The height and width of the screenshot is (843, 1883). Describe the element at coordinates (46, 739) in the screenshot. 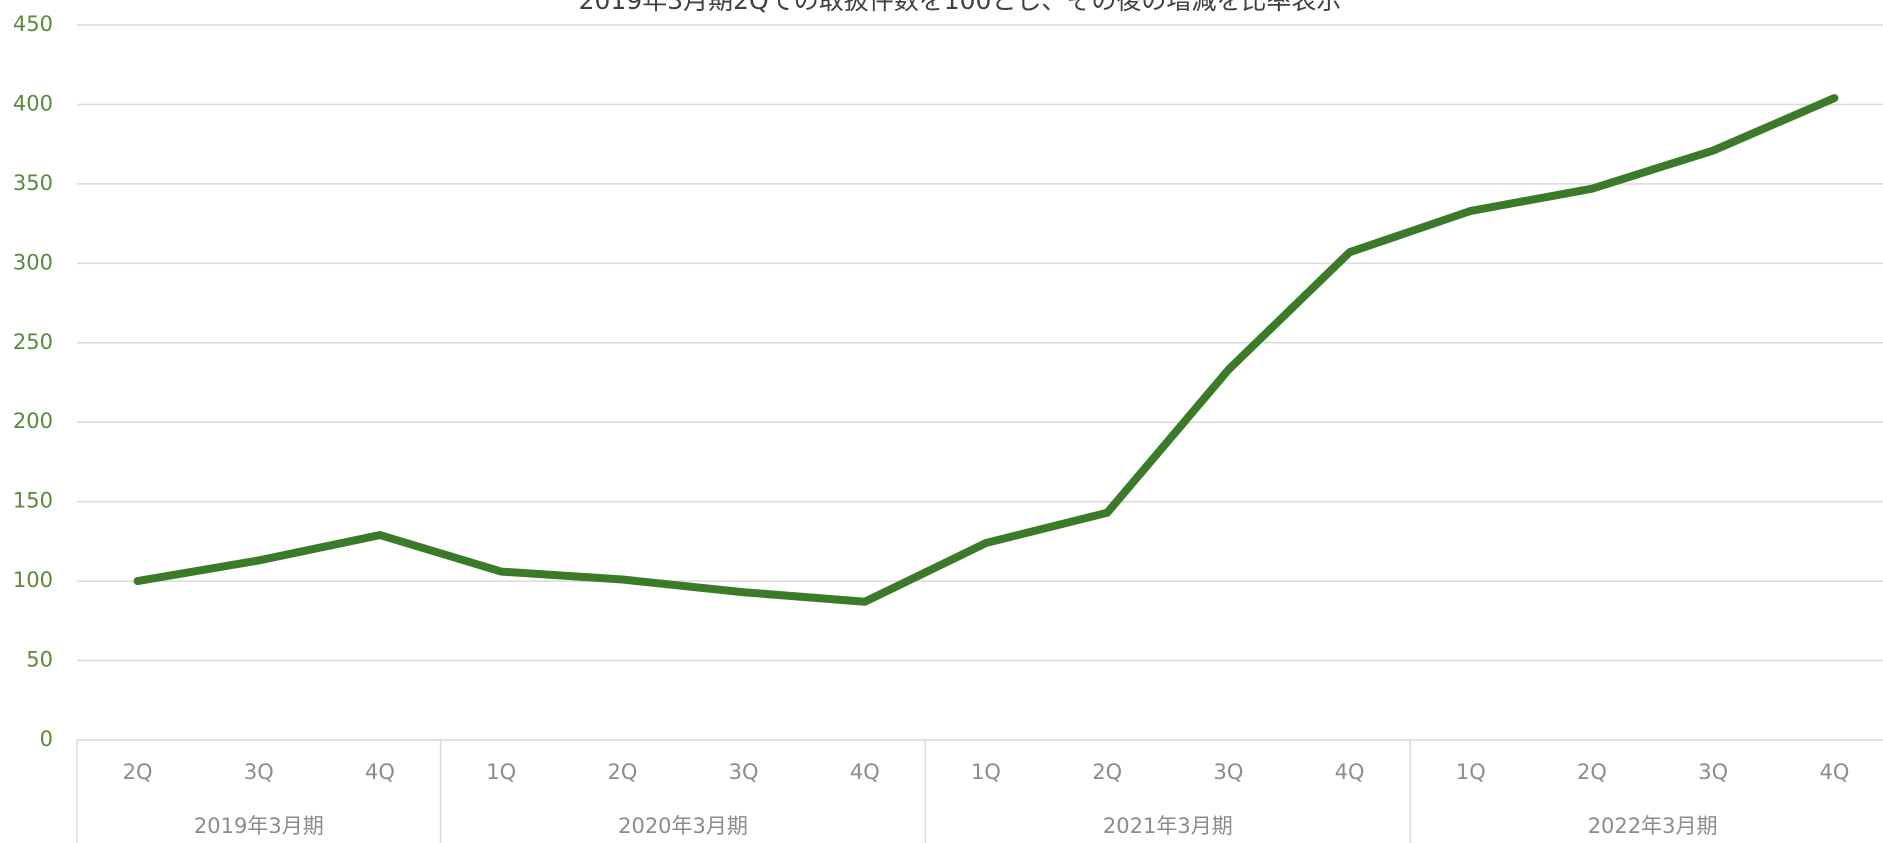

I see `y-tick-label: 0` at that location.